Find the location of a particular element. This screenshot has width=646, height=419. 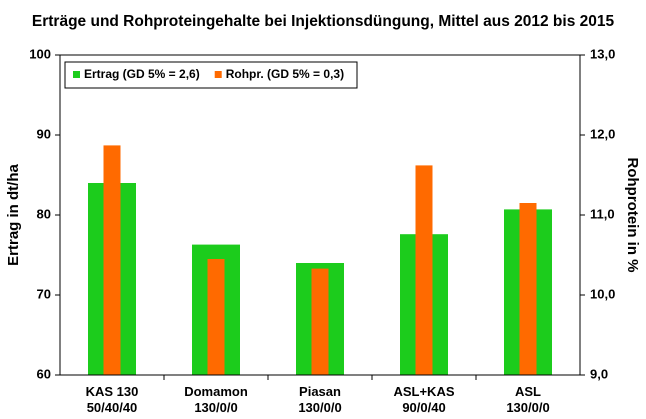

x-tick-label: ASL+KAS 90/0/40 is located at coordinates (423, 399).